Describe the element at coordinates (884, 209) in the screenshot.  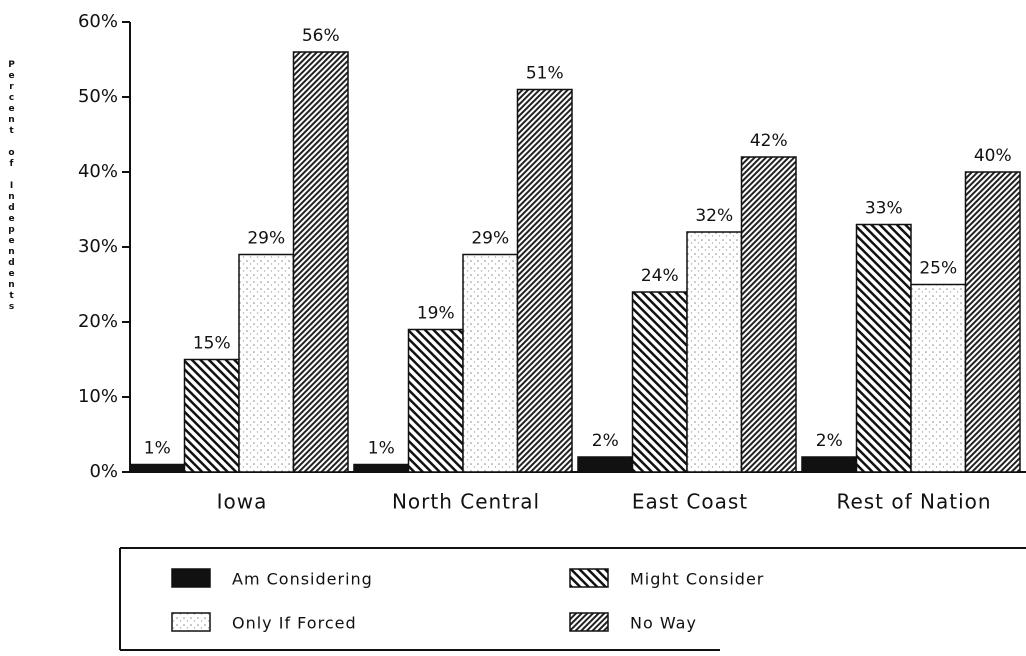
I see `data-label: 33%` at that location.